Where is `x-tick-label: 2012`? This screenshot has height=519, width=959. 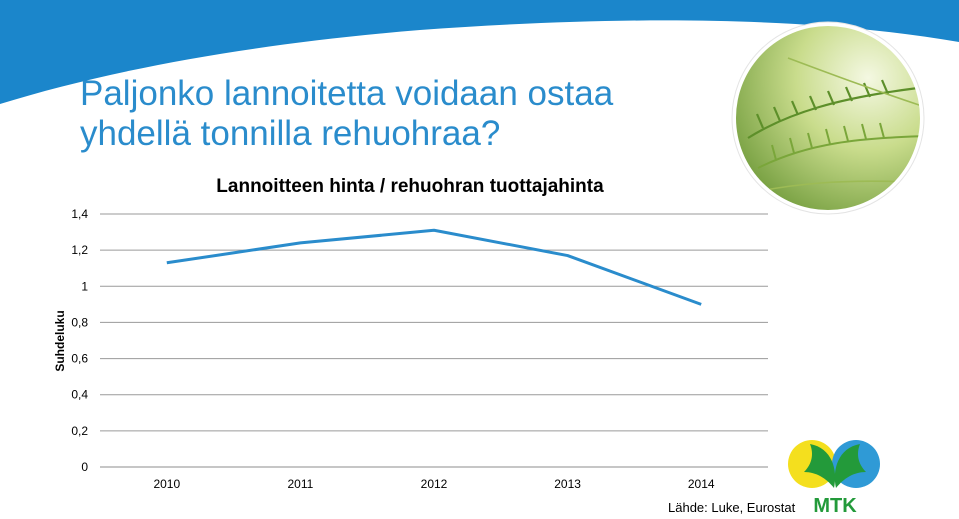 x-tick-label: 2012 is located at coordinates (434, 484).